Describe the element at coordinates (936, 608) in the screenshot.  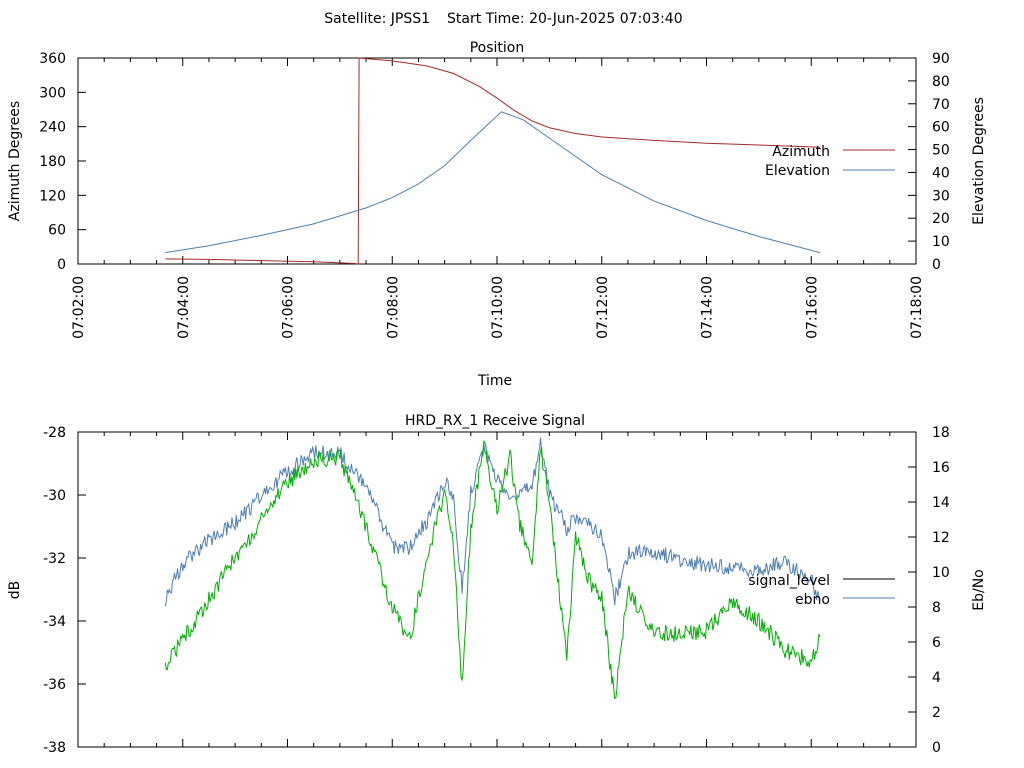
I see `signal-y2-tick-label: 8` at that location.